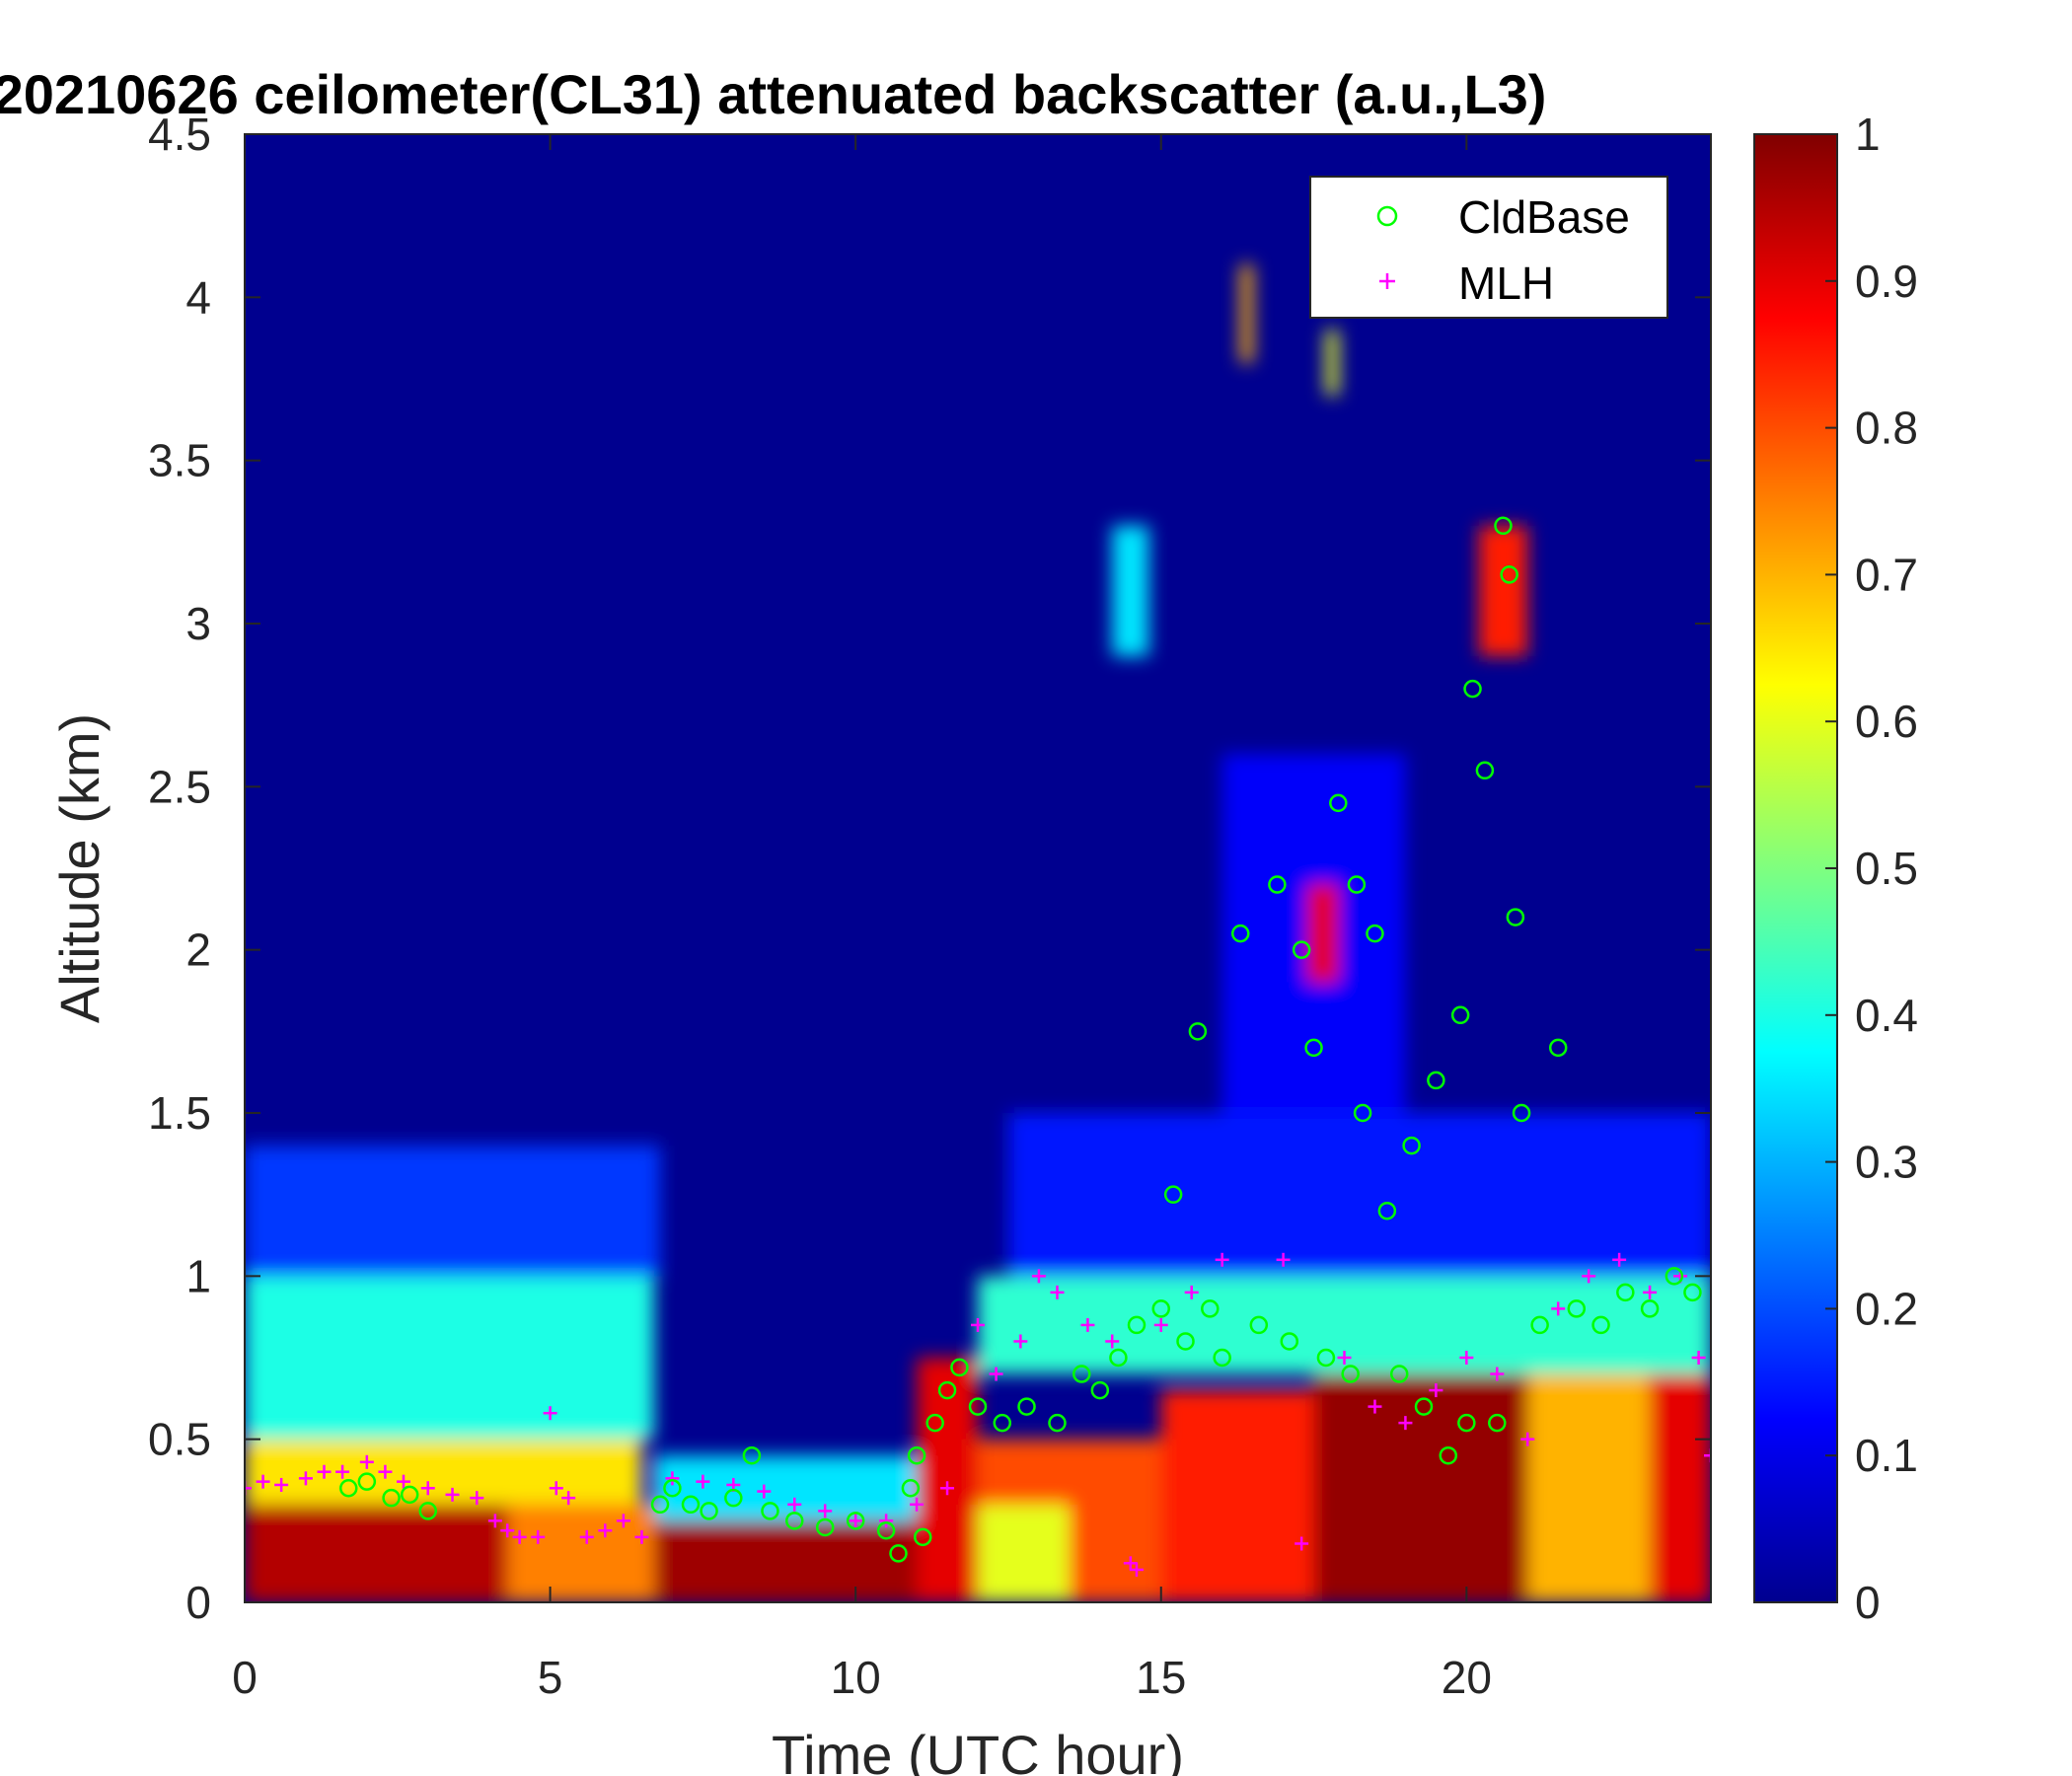 The height and width of the screenshot is (1776, 2072). What do you see at coordinates (1387, 216) in the screenshot?
I see `legend-cldbase-marker` at bounding box center [1387, 216].